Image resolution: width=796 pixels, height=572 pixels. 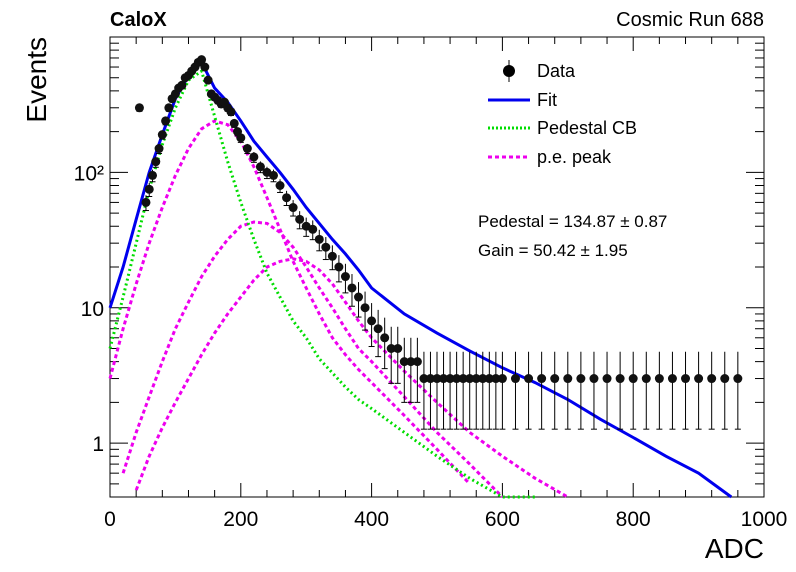 What do you see at coordinates (98, 444) in the screenshot?
I see `y-tick-label: 1` at bounding box center [98, 444].